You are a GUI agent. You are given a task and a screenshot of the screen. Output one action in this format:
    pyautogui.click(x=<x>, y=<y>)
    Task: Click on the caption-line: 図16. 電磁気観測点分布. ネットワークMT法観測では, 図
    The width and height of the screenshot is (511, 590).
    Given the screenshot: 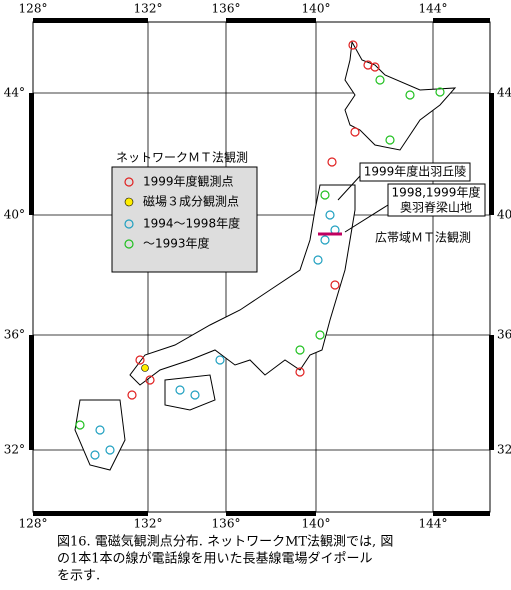 What is the action you would take?
    pyautogui.click(x=225, y=542)
    